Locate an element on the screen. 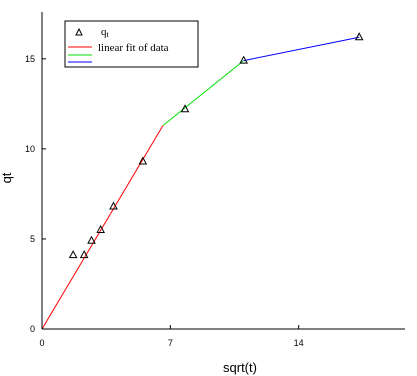  legend-scatter-label: qt is located at coordinates (105, 32).